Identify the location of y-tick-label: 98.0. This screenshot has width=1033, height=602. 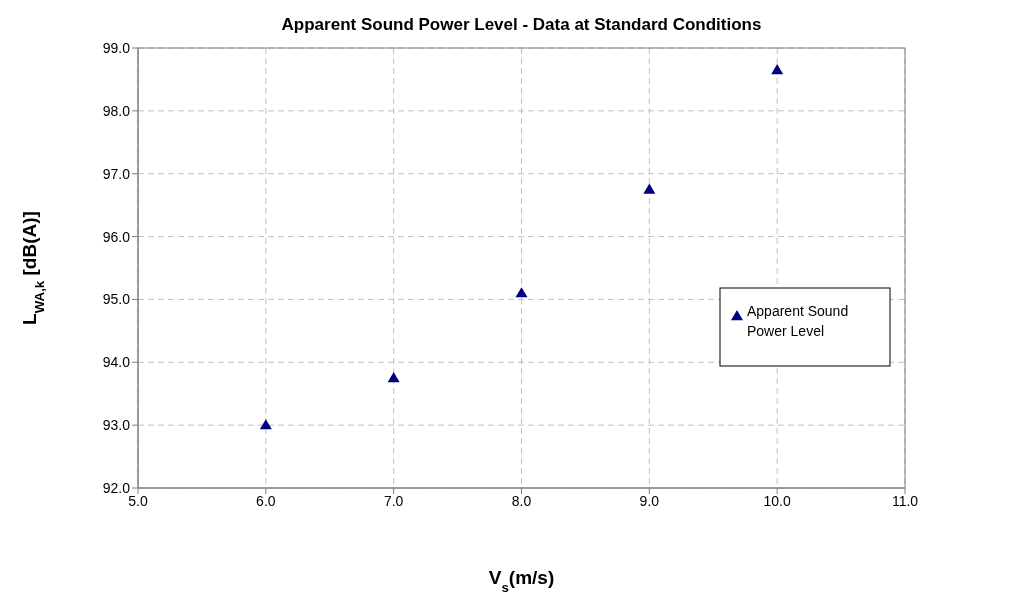
(116, 110).